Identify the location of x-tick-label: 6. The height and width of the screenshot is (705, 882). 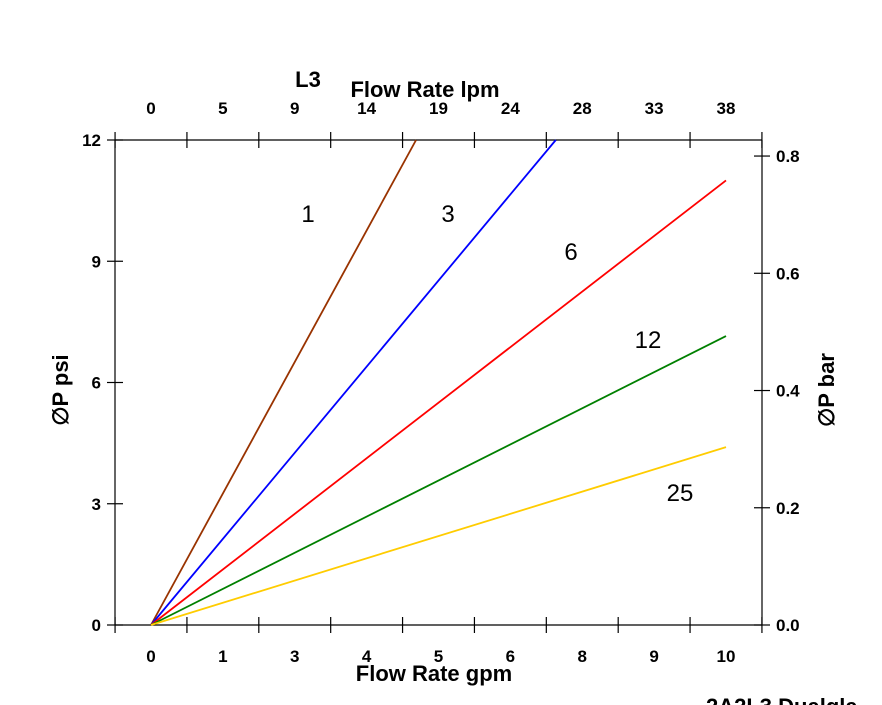
(510, 656).